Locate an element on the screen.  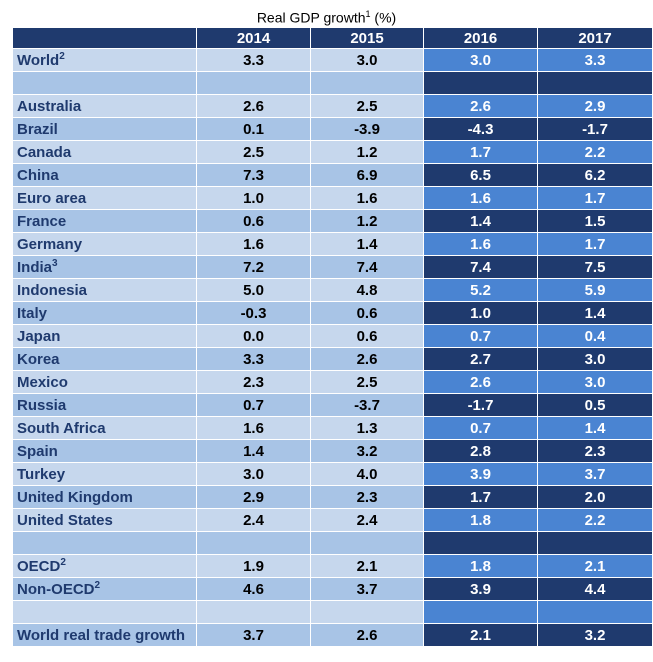
row-label: United Kingdom is located at coordinates (104, 497).